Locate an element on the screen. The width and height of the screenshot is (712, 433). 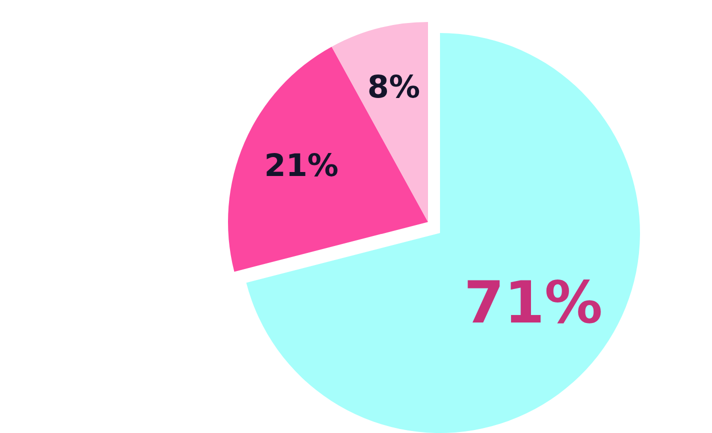
data-label: 71% is located at coordinates (533, 302).